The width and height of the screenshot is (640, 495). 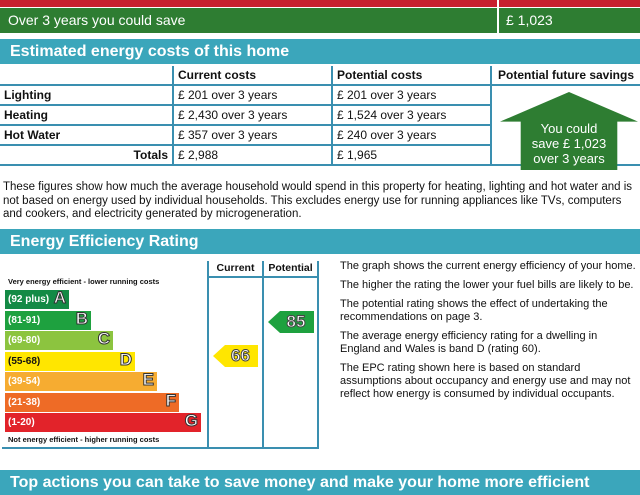 What do you see at coordinates (252, 155) in the screenshot?
I see `total-current: £ 2,988` at bounding box center [252, 155].